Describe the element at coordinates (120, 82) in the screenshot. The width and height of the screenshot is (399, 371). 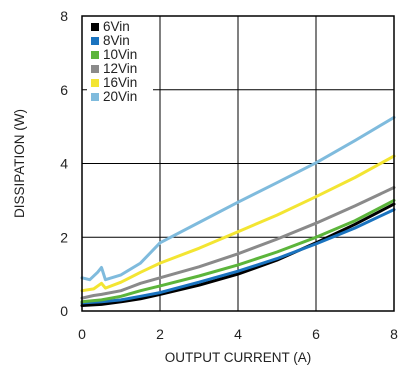
I see `legend-label: 16Vin` at that location.